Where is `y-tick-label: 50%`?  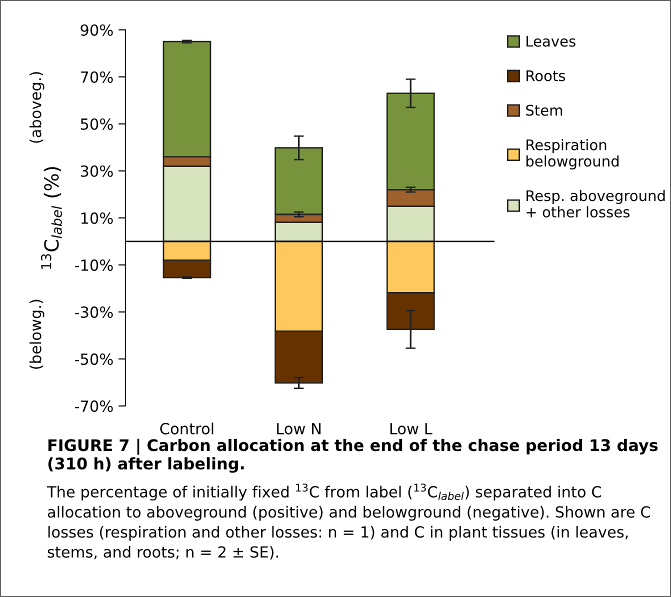 y-tick-label: 50% is located at coordinates (96, 124).